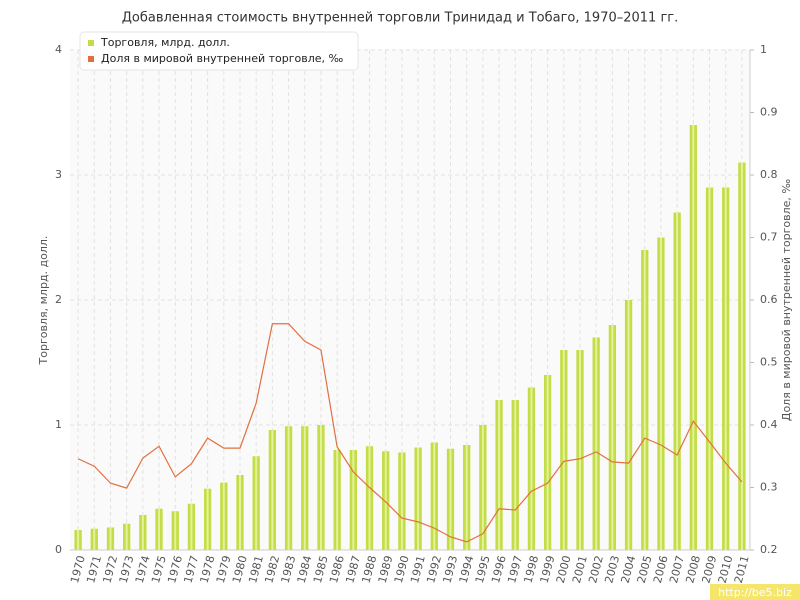 Image resolution: width=800 pixels, height=600 pixels. What do you see at coordinates (769, 424) in the screenshot?
I see `y2-tick-label: 0.4` at bounding box center [769, 424].